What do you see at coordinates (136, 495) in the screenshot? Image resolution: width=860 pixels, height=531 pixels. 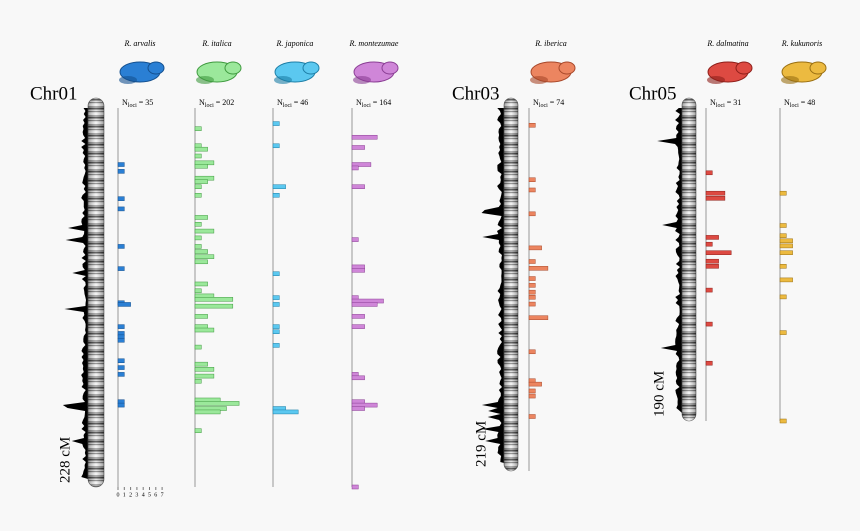 I see `scale-tick-label: 3` at bounding box center [136, 495].